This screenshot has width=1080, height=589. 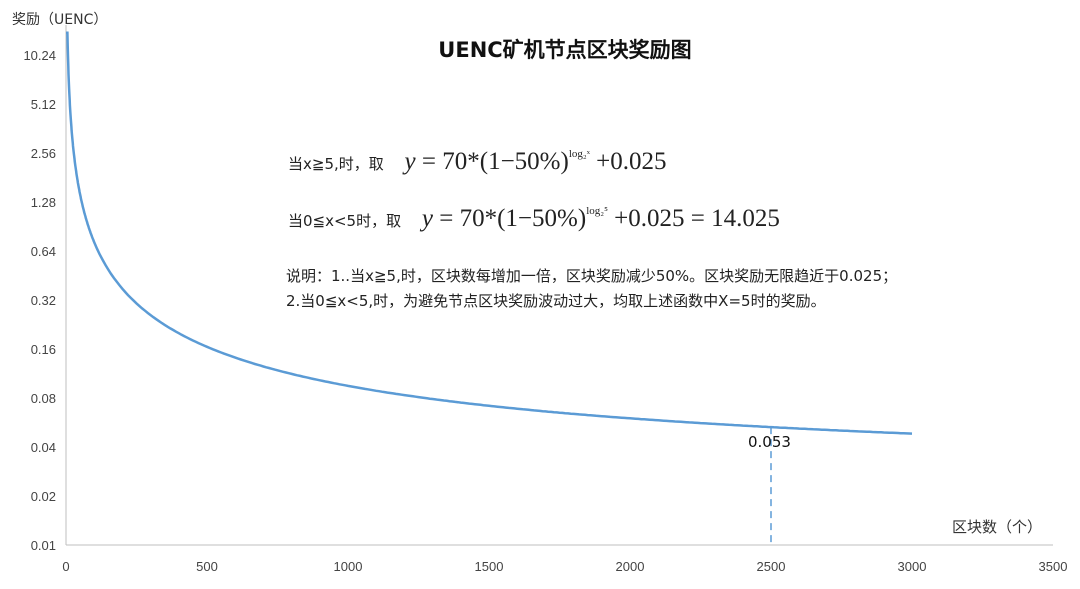 I want to click on y-tick-label: 0.01, so click(x=43, y=545).